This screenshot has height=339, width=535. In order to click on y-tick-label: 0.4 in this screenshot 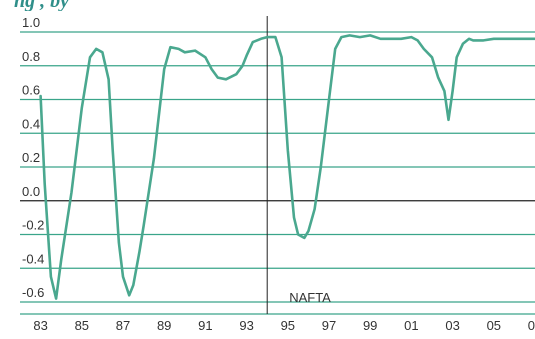, I will do `click(31, 123)`.